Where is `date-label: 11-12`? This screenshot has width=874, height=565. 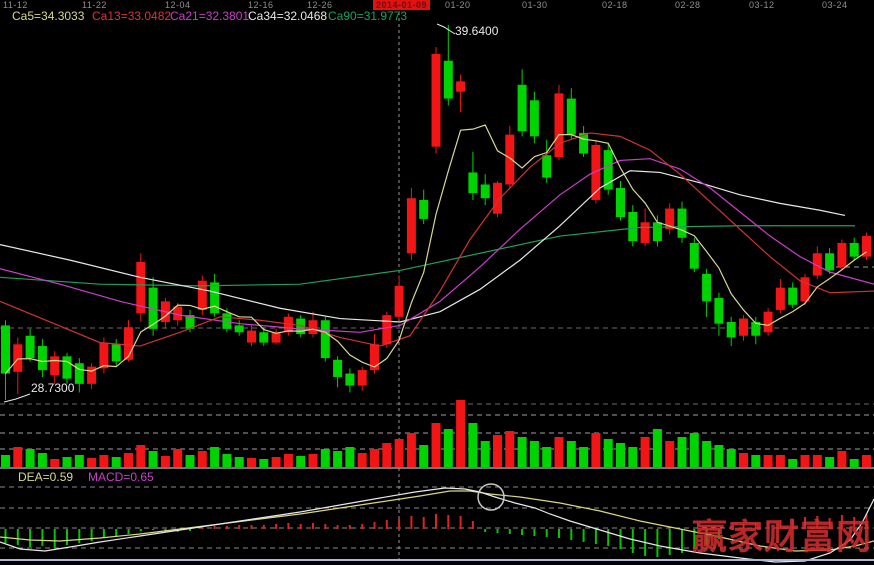
date-label: 11-12 is located at coordinates (15, 5).